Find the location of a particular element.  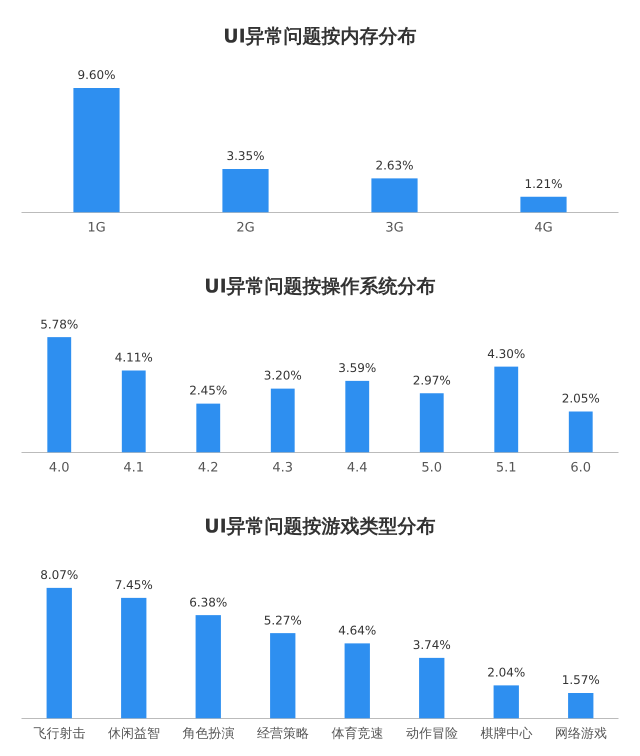

data-label: 5.78% is located at coordinates (59, 324).